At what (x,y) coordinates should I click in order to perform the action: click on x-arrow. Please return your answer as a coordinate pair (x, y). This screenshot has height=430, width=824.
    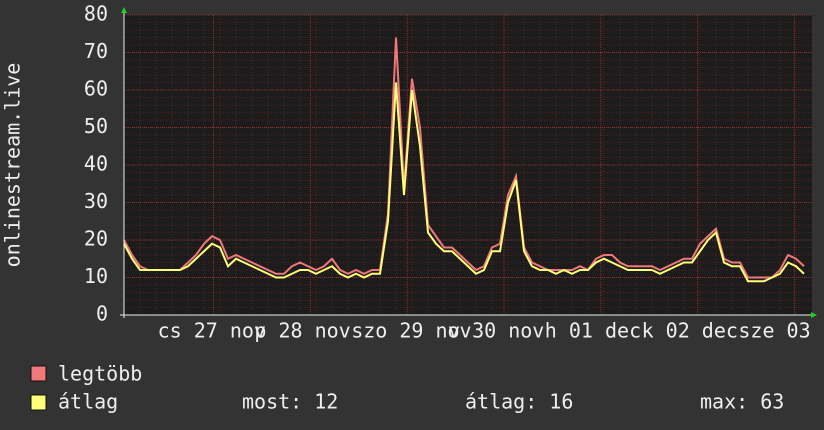
    Looking at the image, I should click on (814, 315).